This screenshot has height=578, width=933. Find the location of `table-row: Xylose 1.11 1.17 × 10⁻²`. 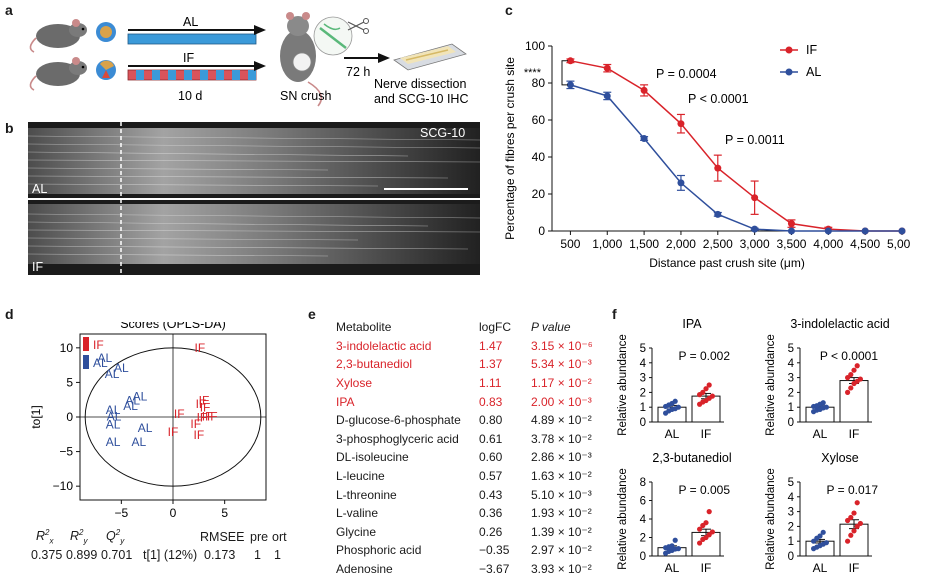

table-row: Xylose 1.11 1.17 × 10⁻² is located at coordinates (473, 383).